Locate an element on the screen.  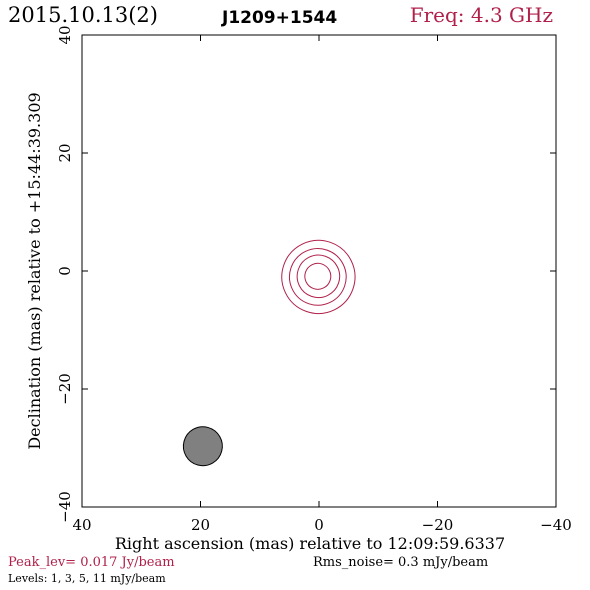
y-tick-label: 0 is located at coordinates (65, 271).